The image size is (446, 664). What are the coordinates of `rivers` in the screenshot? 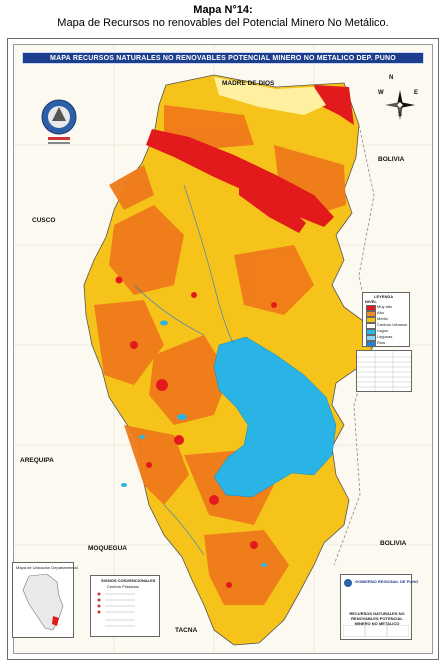 It's located at (184, 370).